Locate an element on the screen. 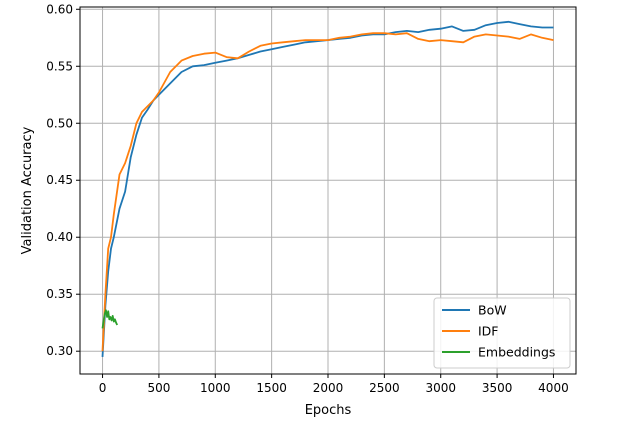 This screenshot has height=428, width=640. y-tick-label: 0.30 is located at coordinates (59, 351).